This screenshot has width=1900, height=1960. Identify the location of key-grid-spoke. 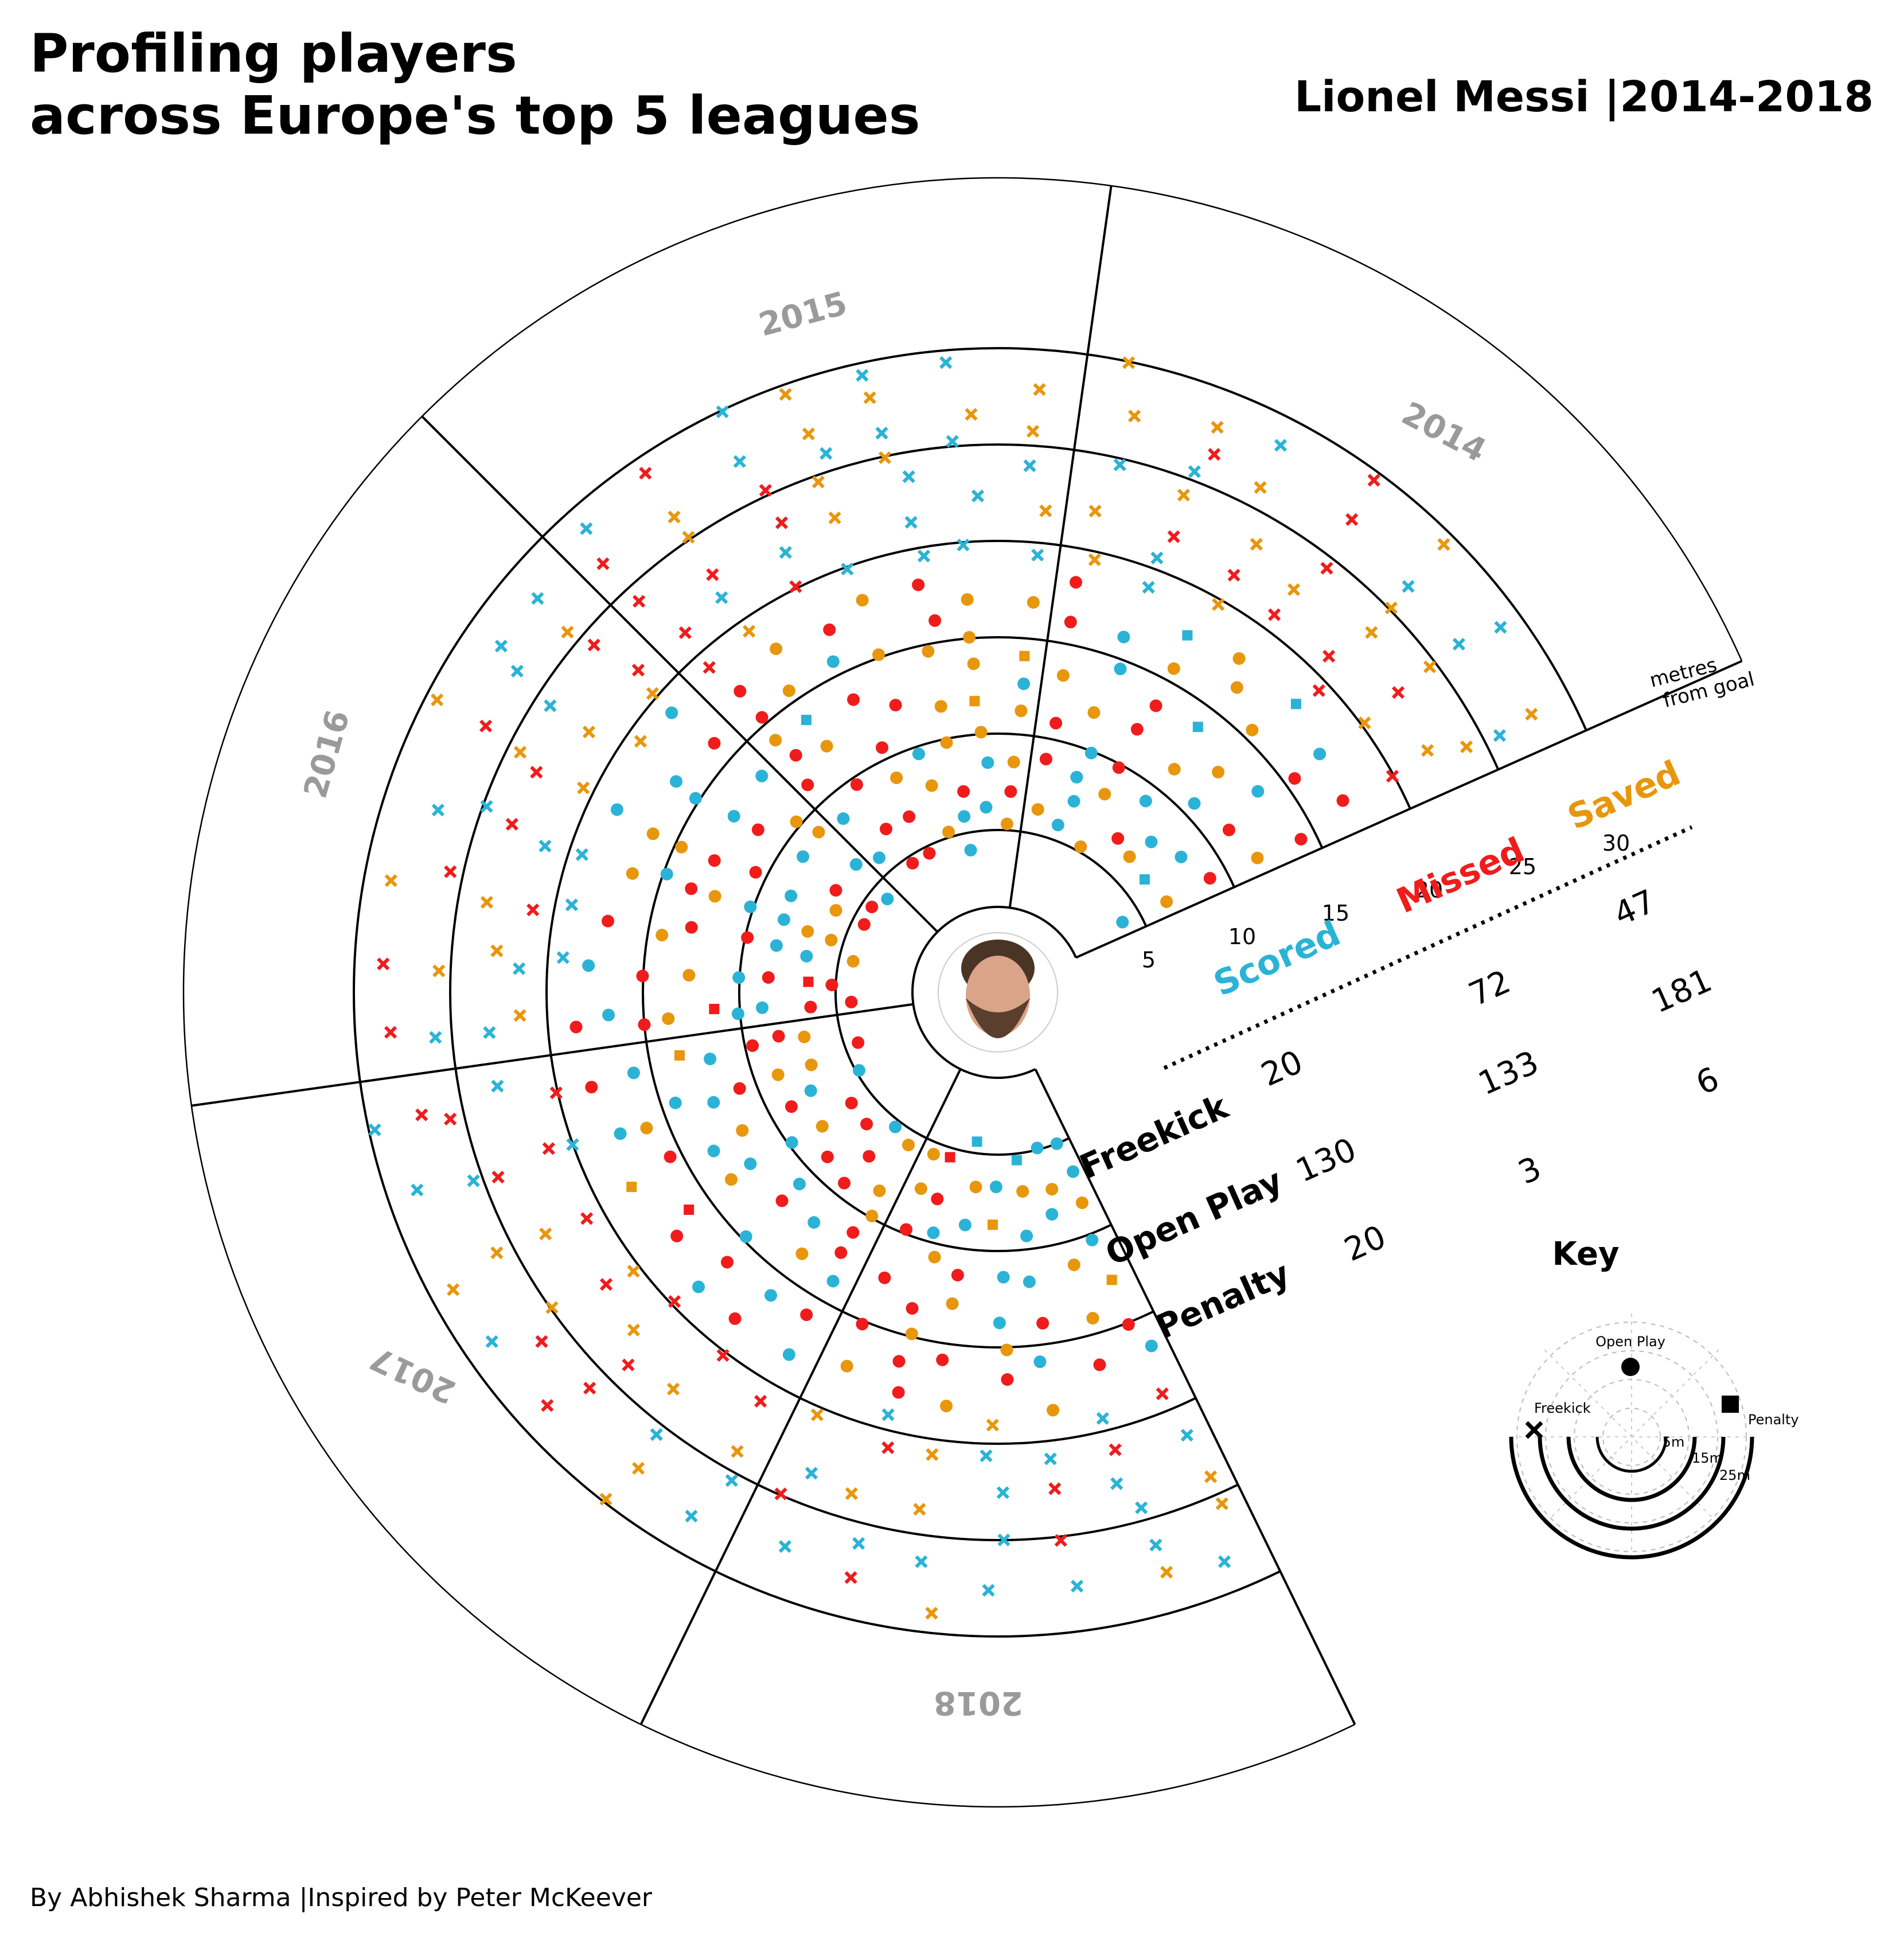
(1632, 1437).